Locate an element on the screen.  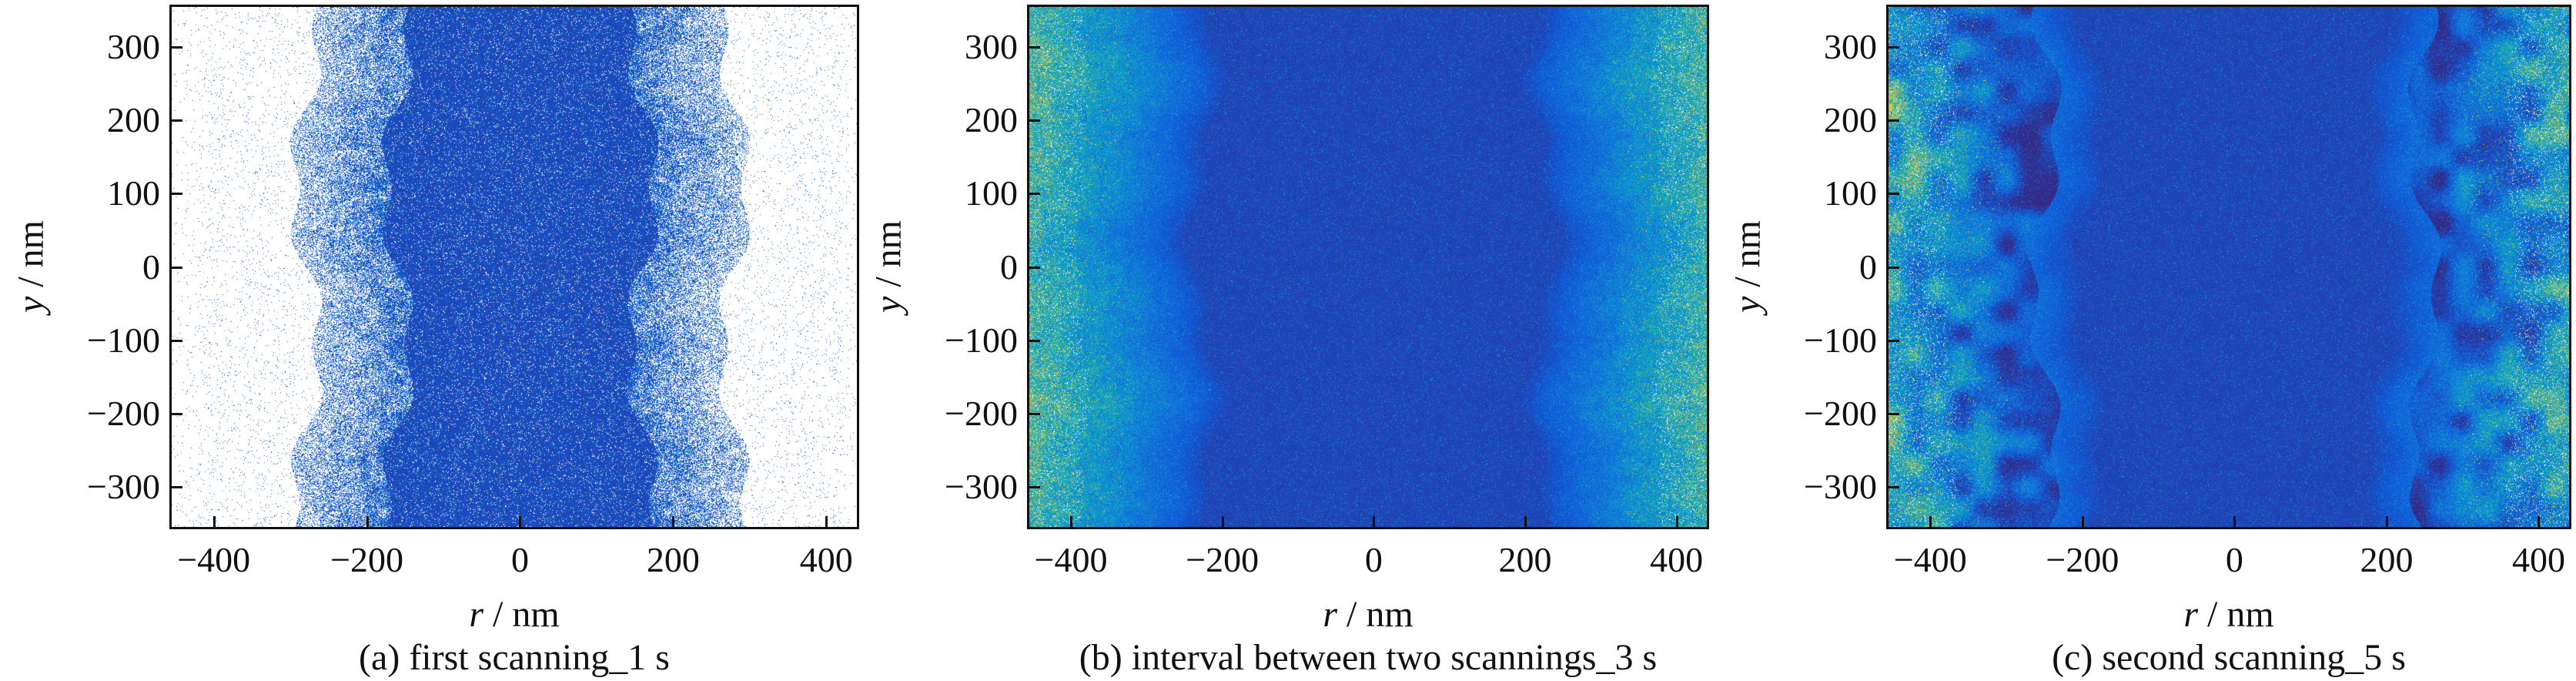
panel-caption: (a) first scanning_1 s is located at coordinates (514, 658).